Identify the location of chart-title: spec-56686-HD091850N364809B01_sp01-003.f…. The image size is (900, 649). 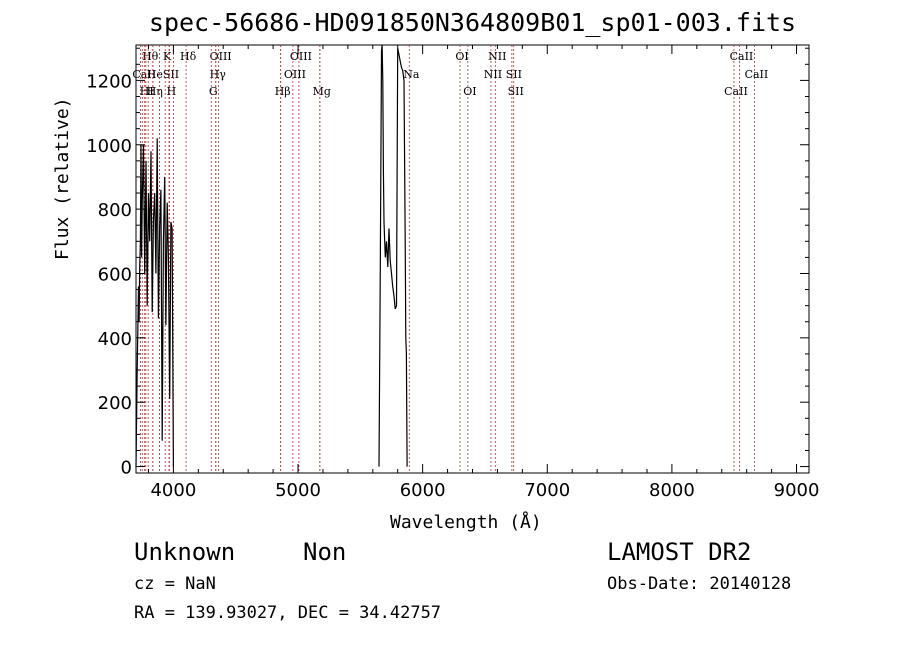
(472, 22).